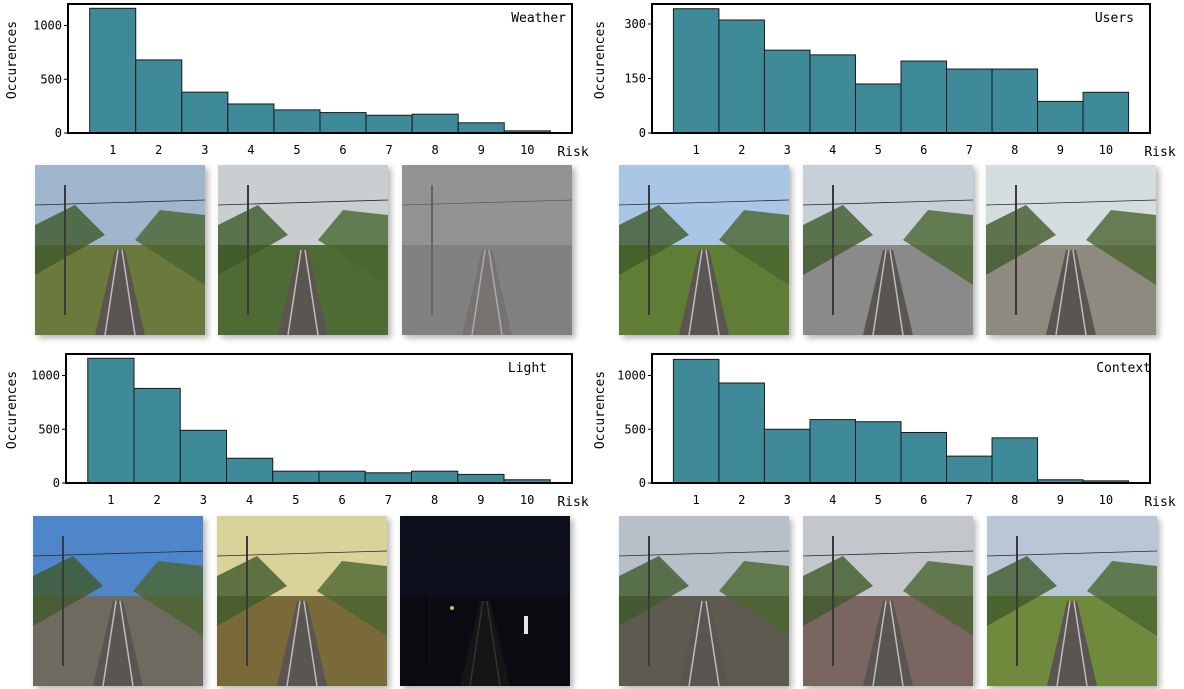 The width and height of the screenshot is (1184, 689). What do you see at coordinates (56, 483) in the screenshot?
I see `y-tick-label: 0` at bounding box center [56, 483].